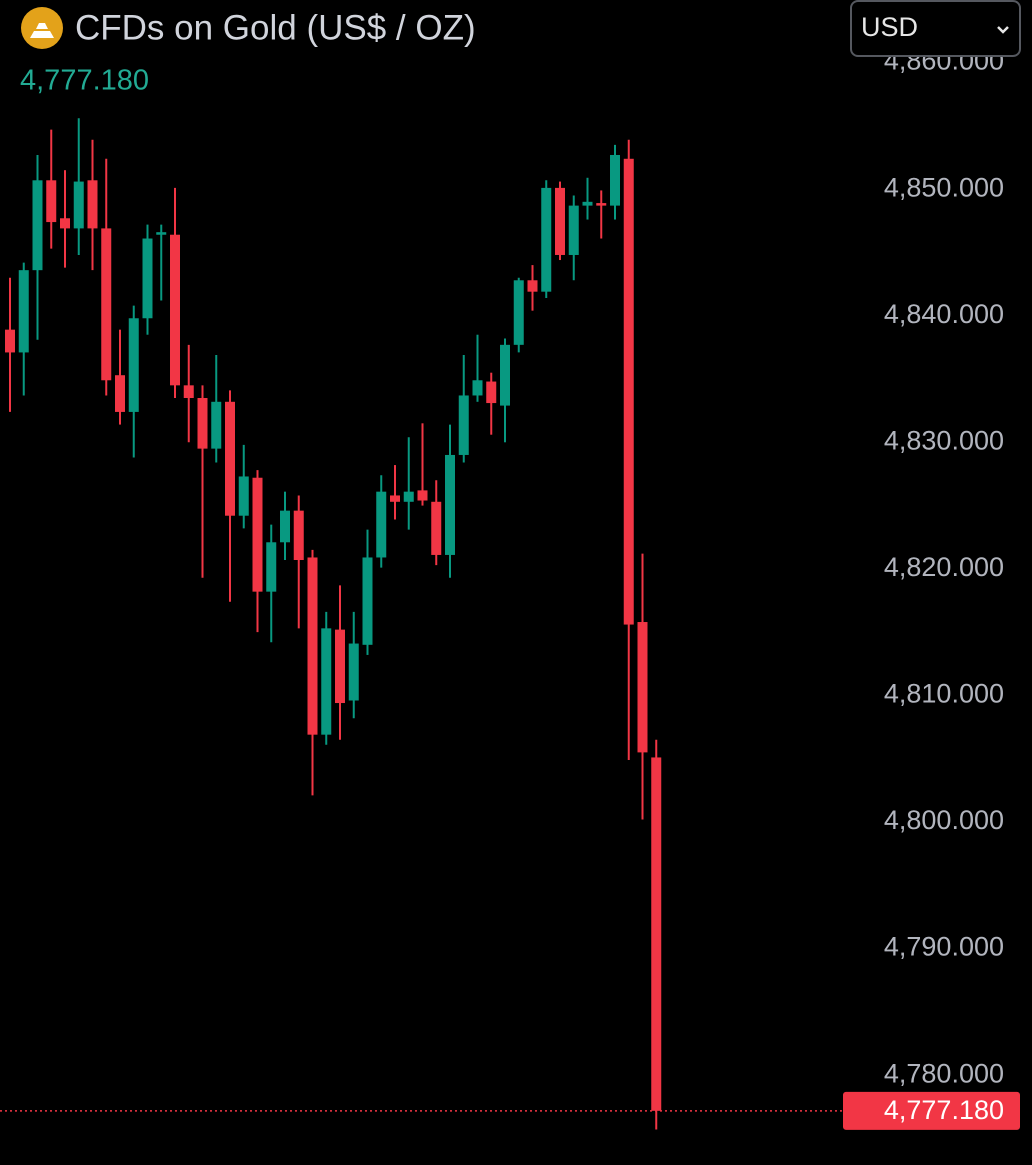 This screenshot has width=1032, height=1165. Describe the element at coordinates (944, 694) in the screenshot. I see `y-tick-label: 4,810.000` at that location.